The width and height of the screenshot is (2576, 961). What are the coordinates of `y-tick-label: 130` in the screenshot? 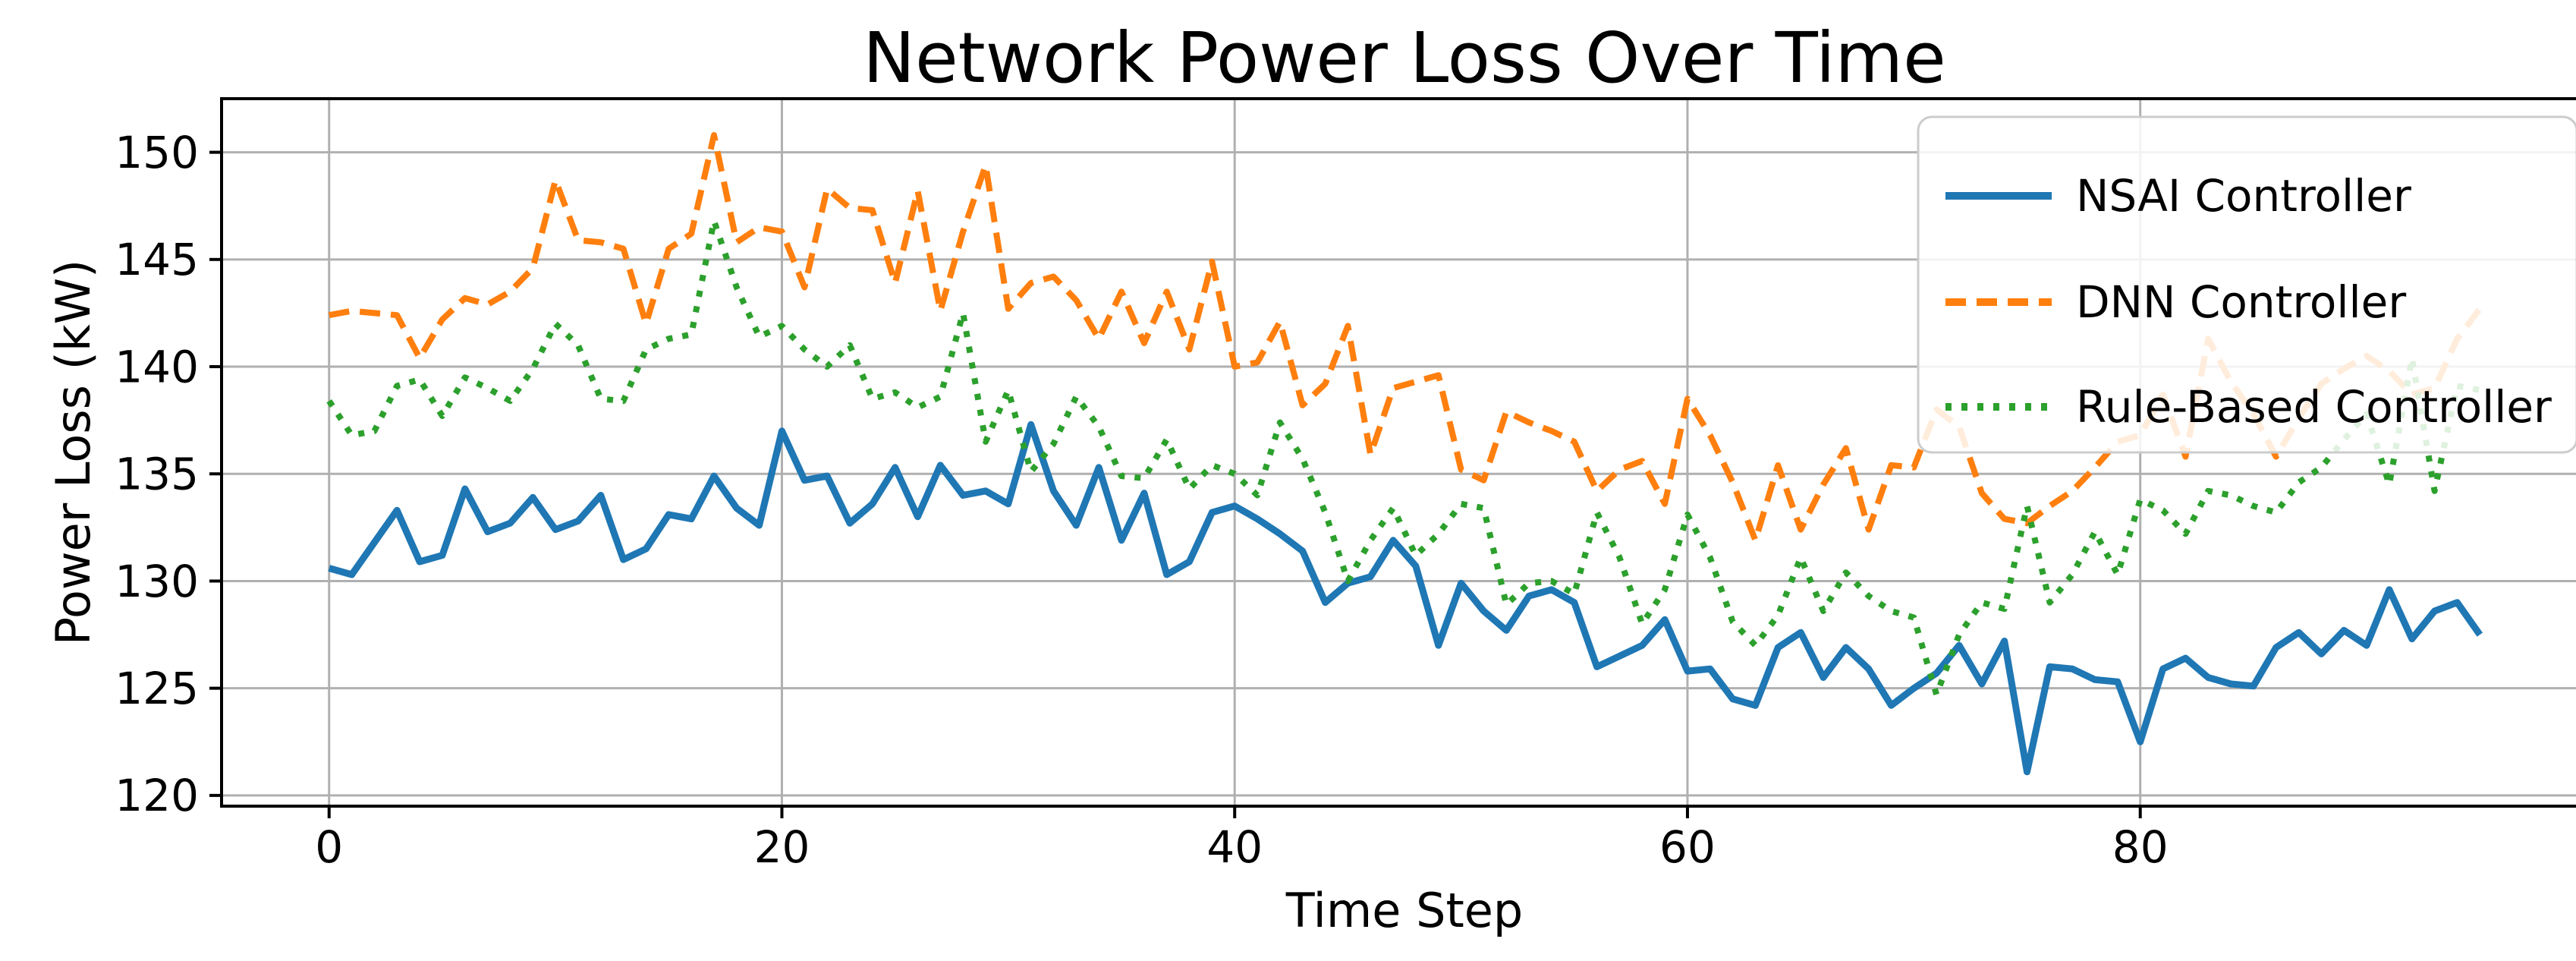 It's located at (157, 581).